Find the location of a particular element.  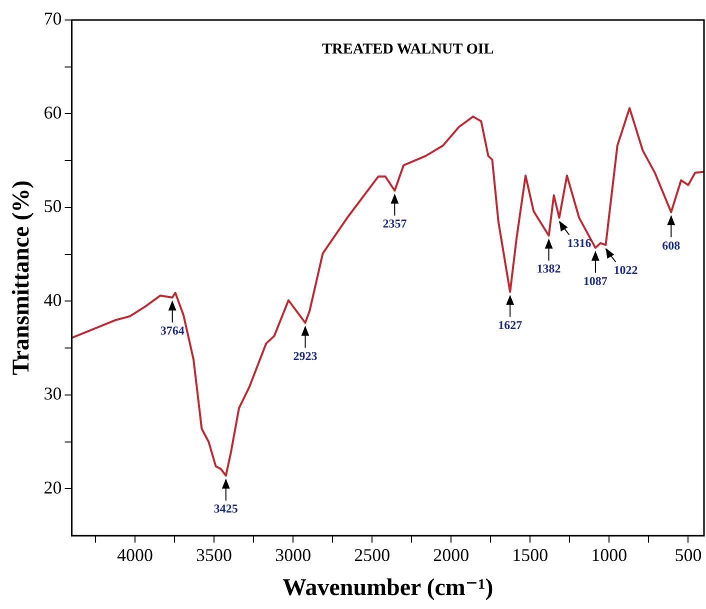

annotation: 1627 is located at coordinates (510, 325).